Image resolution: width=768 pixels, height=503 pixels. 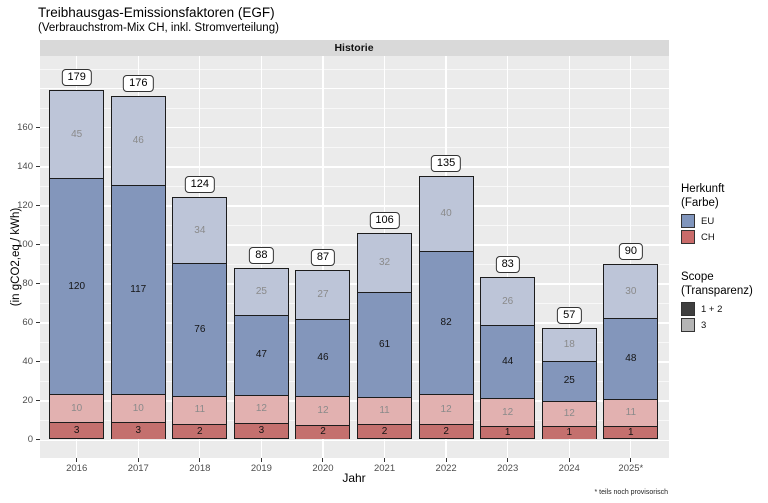 I want to click on bar-segment: 82, so click(x=446, y=322).